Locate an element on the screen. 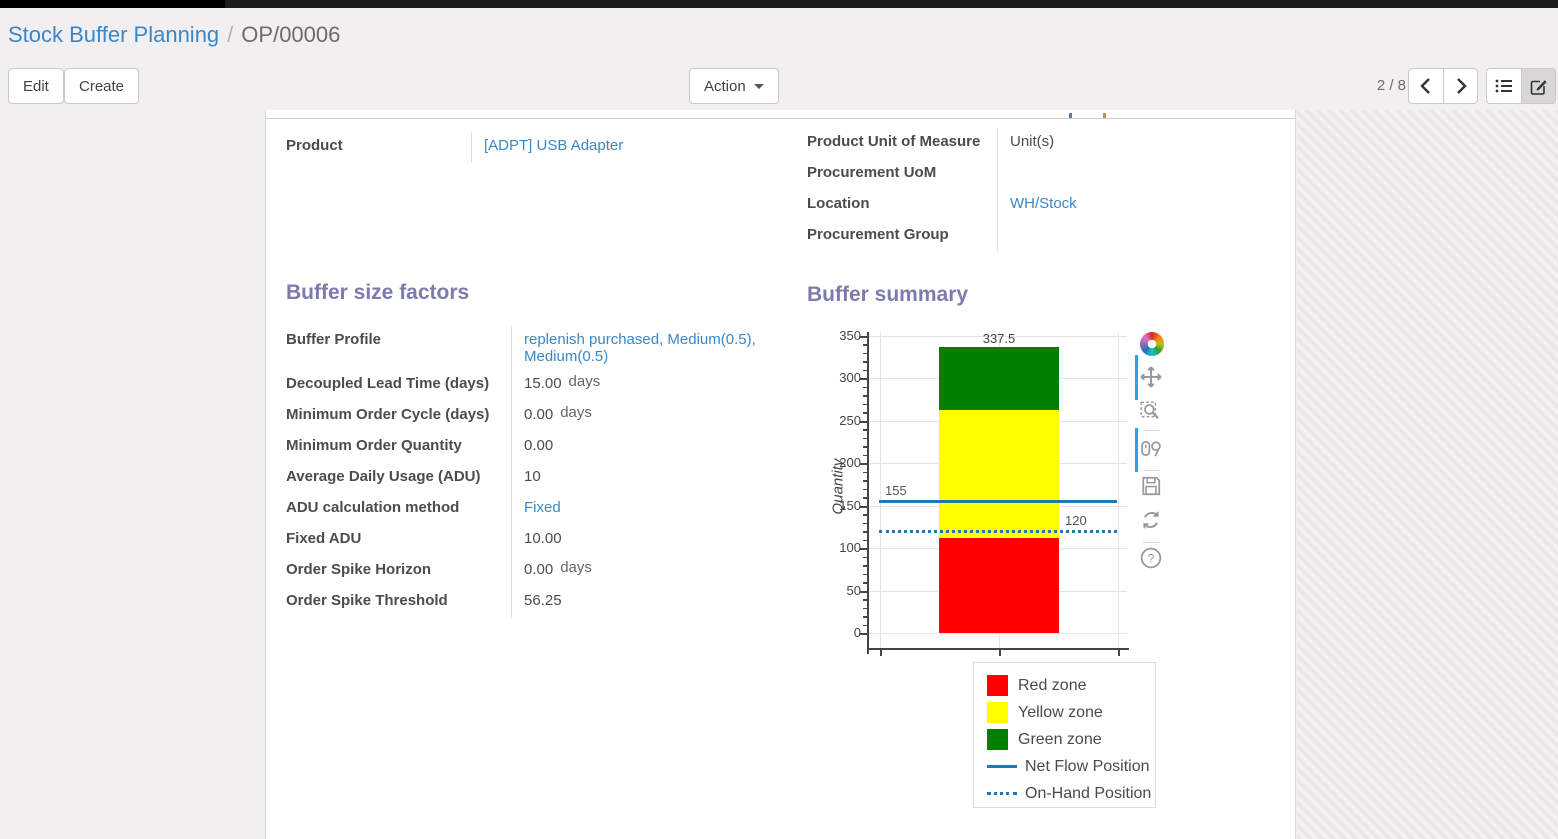 This screenshot has width=1558, height=839. legend-label: On-Hand Position is located at coordinates (1088, 793).